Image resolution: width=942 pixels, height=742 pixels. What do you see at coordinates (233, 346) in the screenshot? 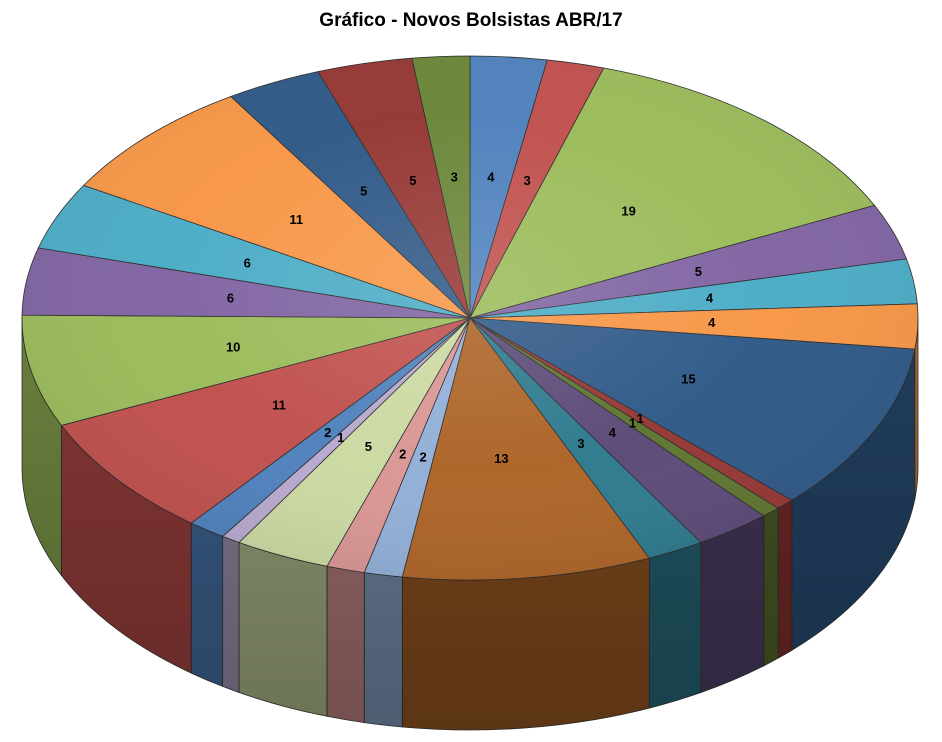
I see `slice-label-19: 10` at bounding box center [233, 346].